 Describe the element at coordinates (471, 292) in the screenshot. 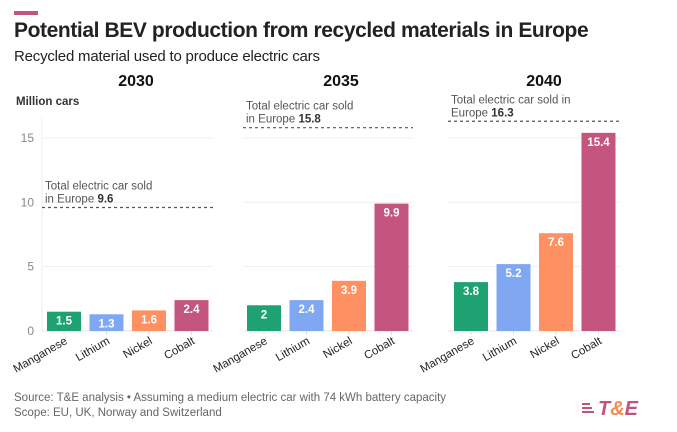

I see `data-label: 3.8` at that location.